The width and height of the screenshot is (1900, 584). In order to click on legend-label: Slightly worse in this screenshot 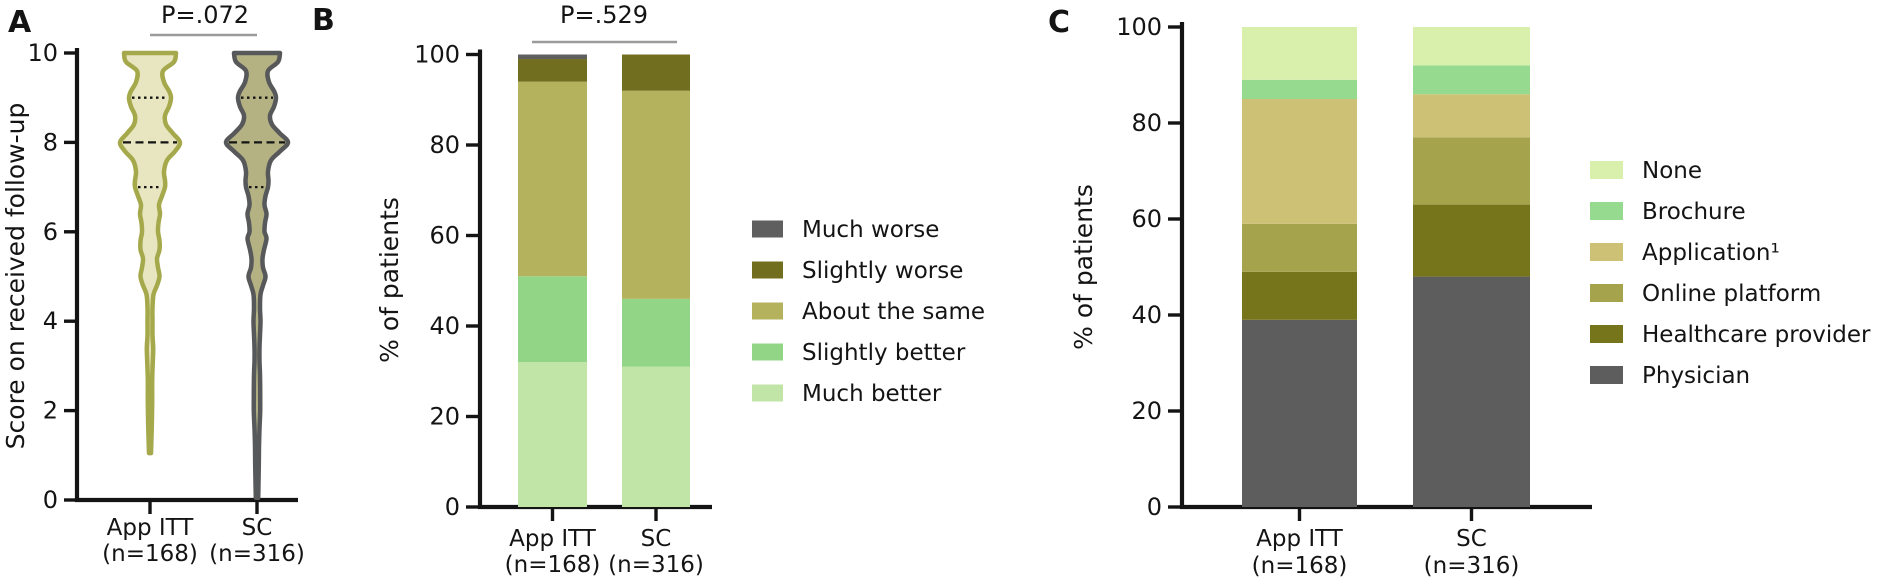, I will do `click(882, 271)`.